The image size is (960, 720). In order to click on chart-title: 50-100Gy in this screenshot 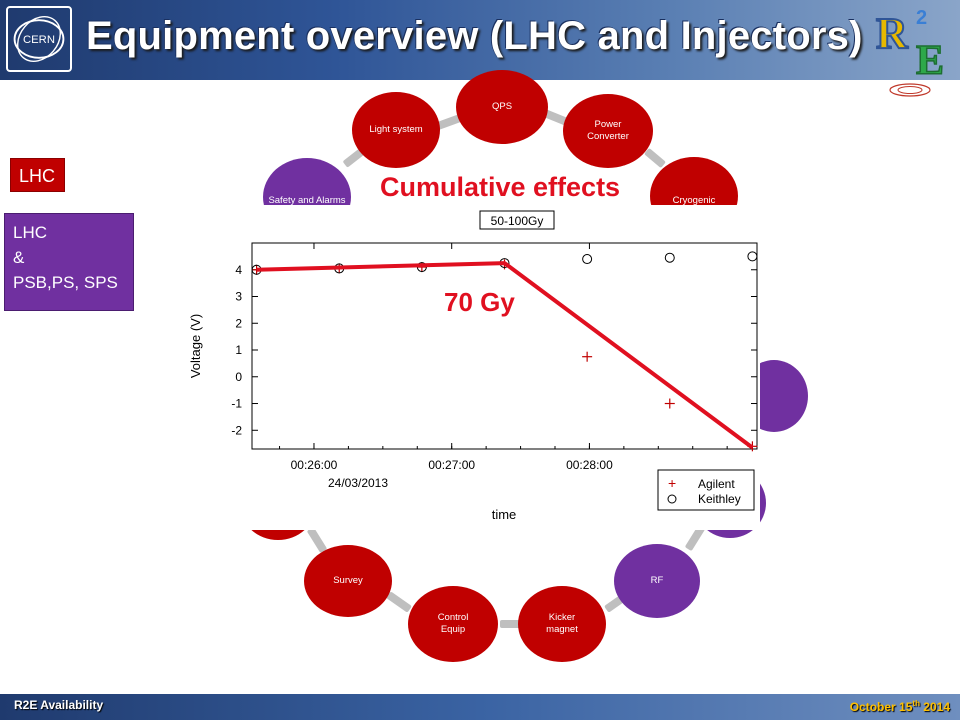, I will do `click(517, 221)`.